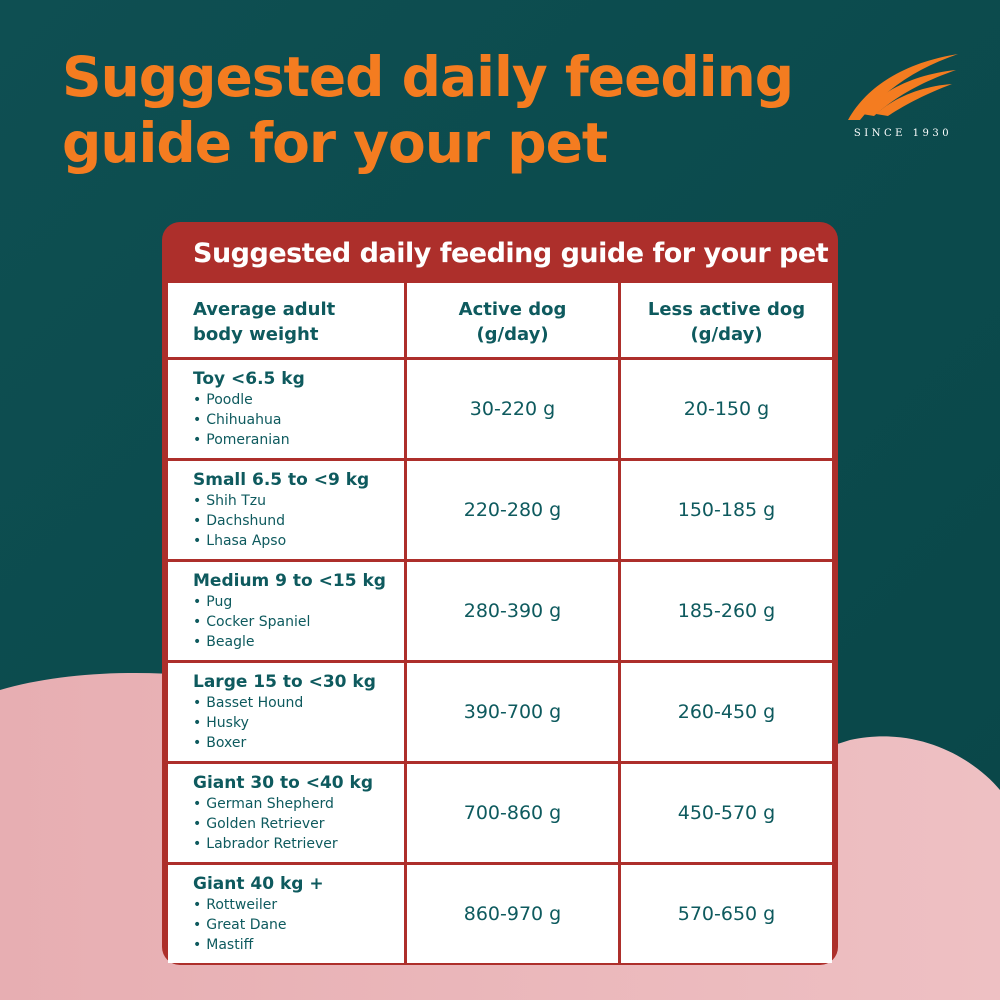 This screenshot has height=1000, width=1000. What do you see at coordinates (512, 712) in the screenshot?
I see `active-amount: 390-700 g` at bounding box center [512, 712].